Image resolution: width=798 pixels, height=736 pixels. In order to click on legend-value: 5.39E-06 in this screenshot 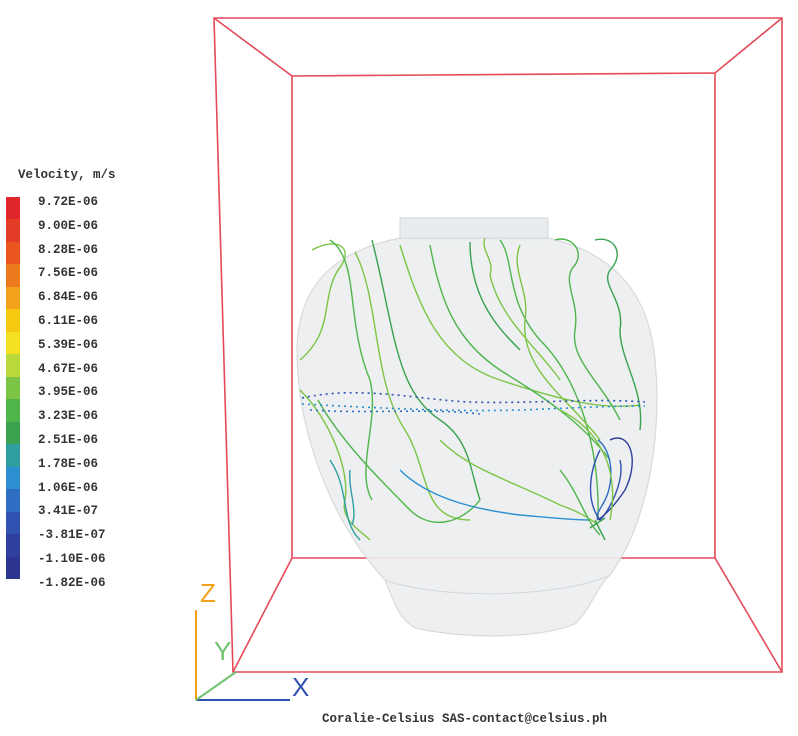, I will do `click(68, 344)`.